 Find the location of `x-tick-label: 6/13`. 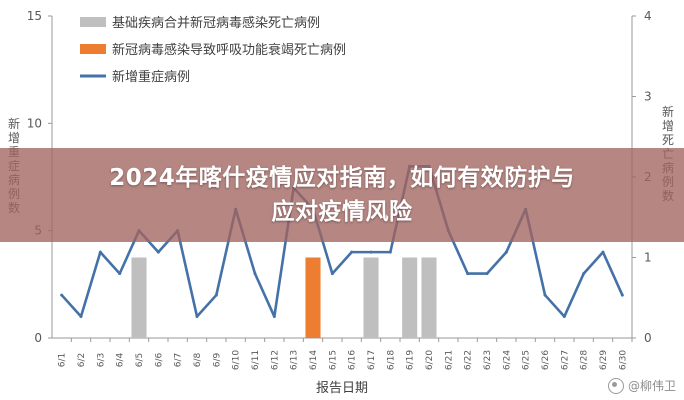

x-tick-label: 6/13 is located at coordinates (295, 360).